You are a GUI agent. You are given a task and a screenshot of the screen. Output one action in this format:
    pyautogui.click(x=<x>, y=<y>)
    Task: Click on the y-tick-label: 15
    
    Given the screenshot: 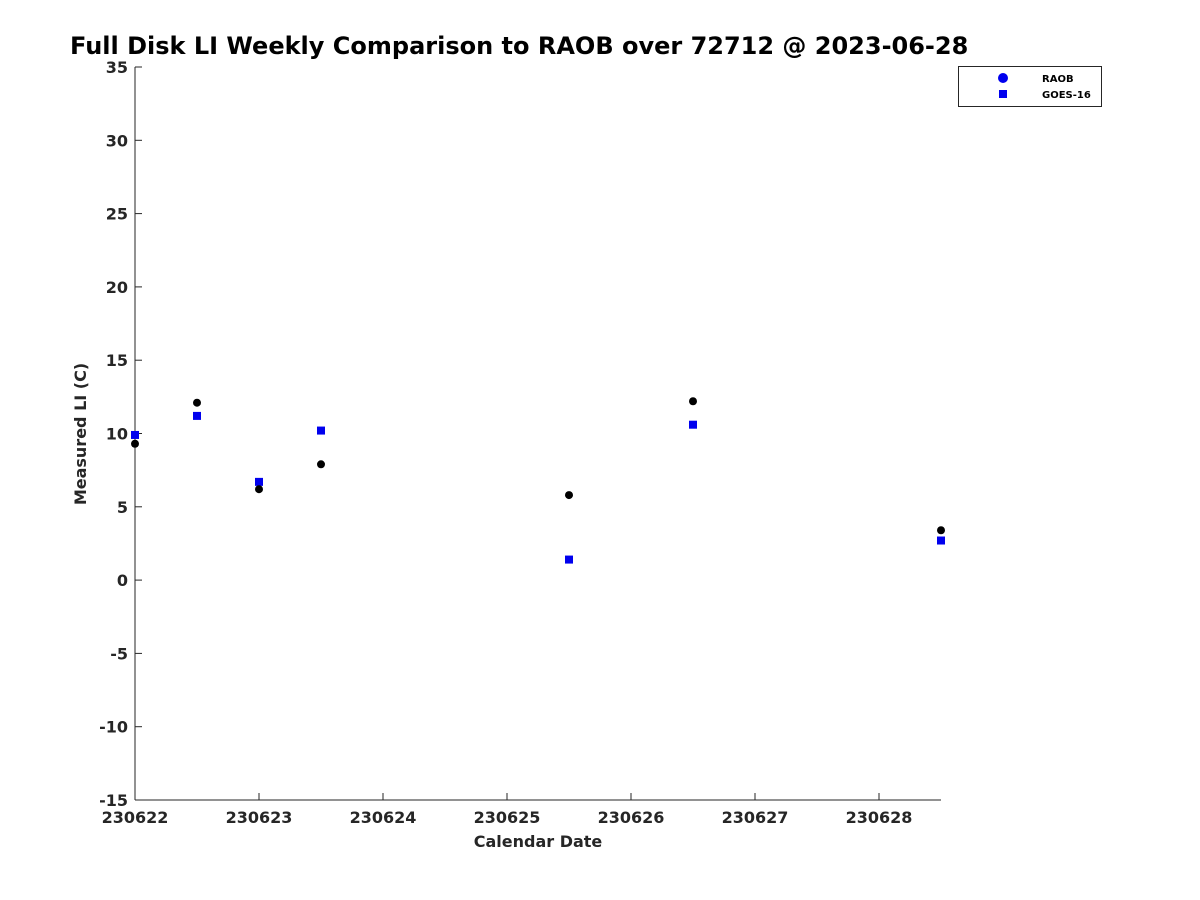 What is the action you would take?
    pyautogui.click(x=117, y=360)
    